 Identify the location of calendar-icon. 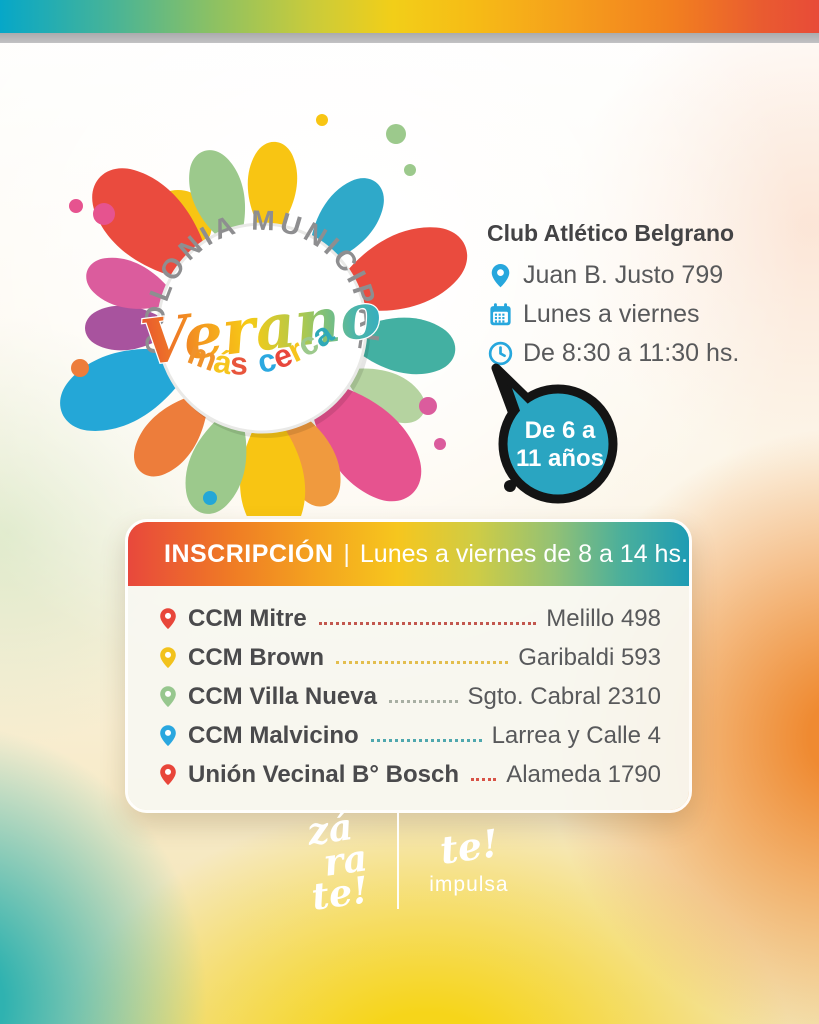
(500, 314).